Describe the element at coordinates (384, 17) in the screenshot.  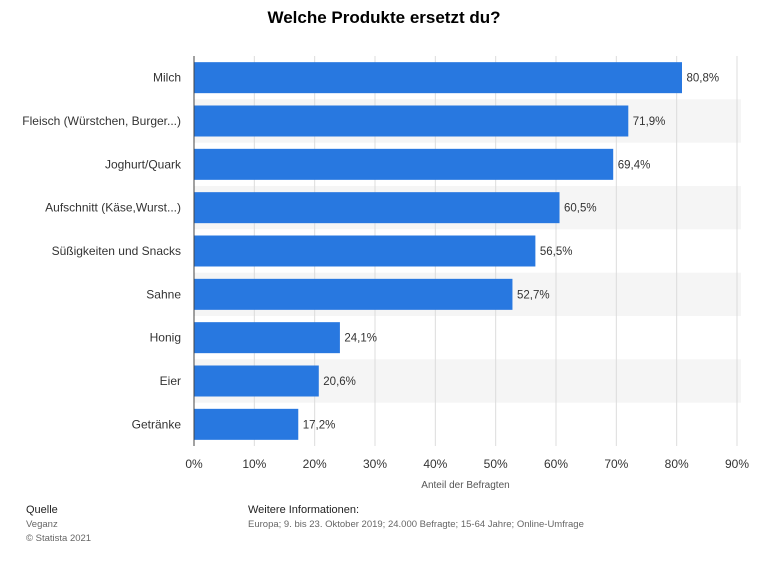
I see `chart-title: Welche Produkte ersetzt du?` at that location.